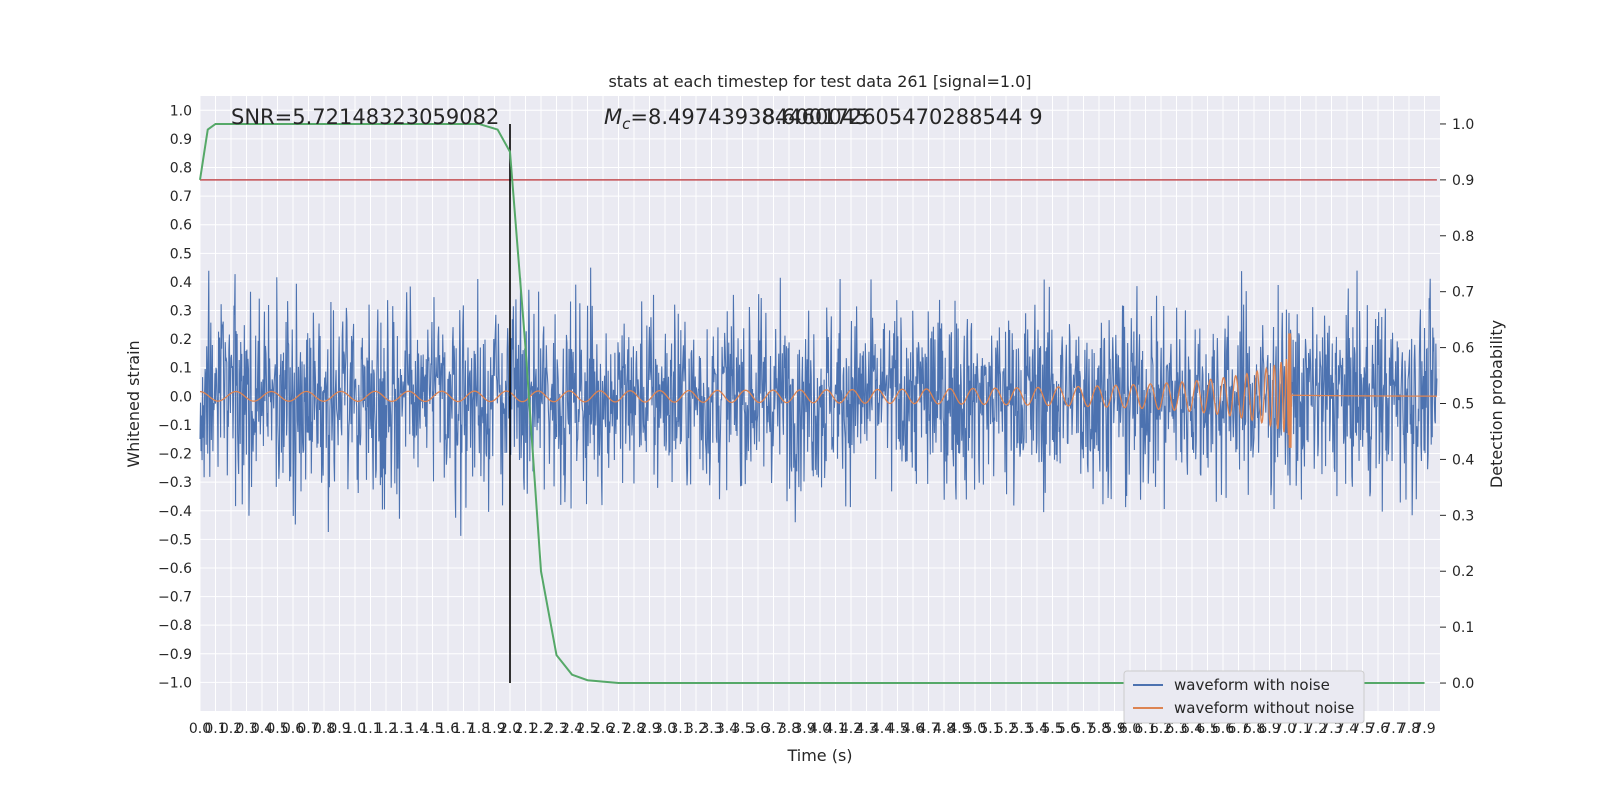 The image size is (1600, 800). Describe the element at coordinates (626, 124) in the screenshot. I see `chirp-mass-subscript: c` at that location.